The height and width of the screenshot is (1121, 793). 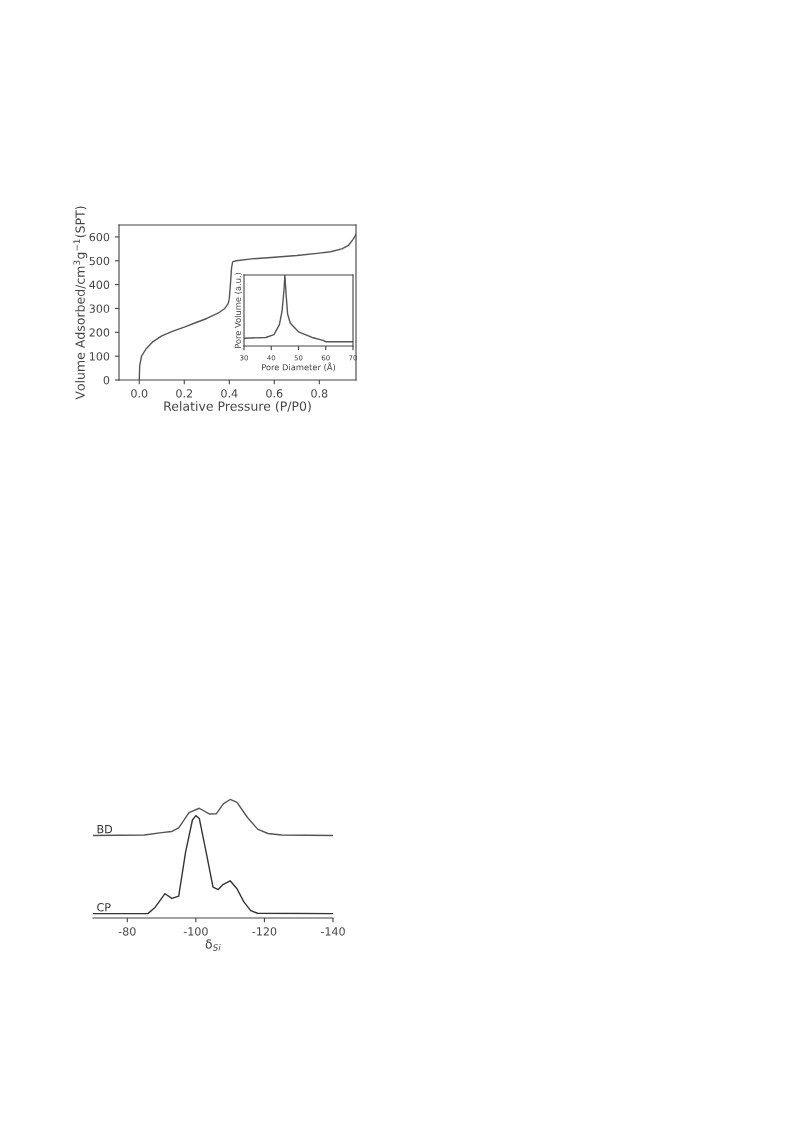 What do you see at coordinates (99, 332) in the screenshot?
I see `y-tick-label: 200` at bounding box center [99, 332].